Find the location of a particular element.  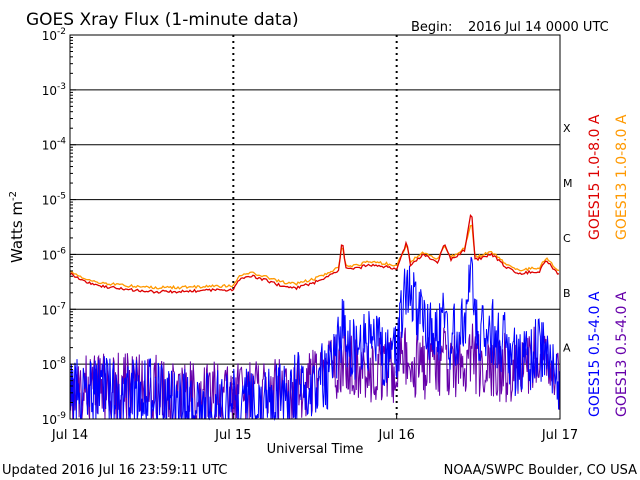

legend-goes15-long: GOES15 1.0-8.0 A is located at coordinates (595, 177).